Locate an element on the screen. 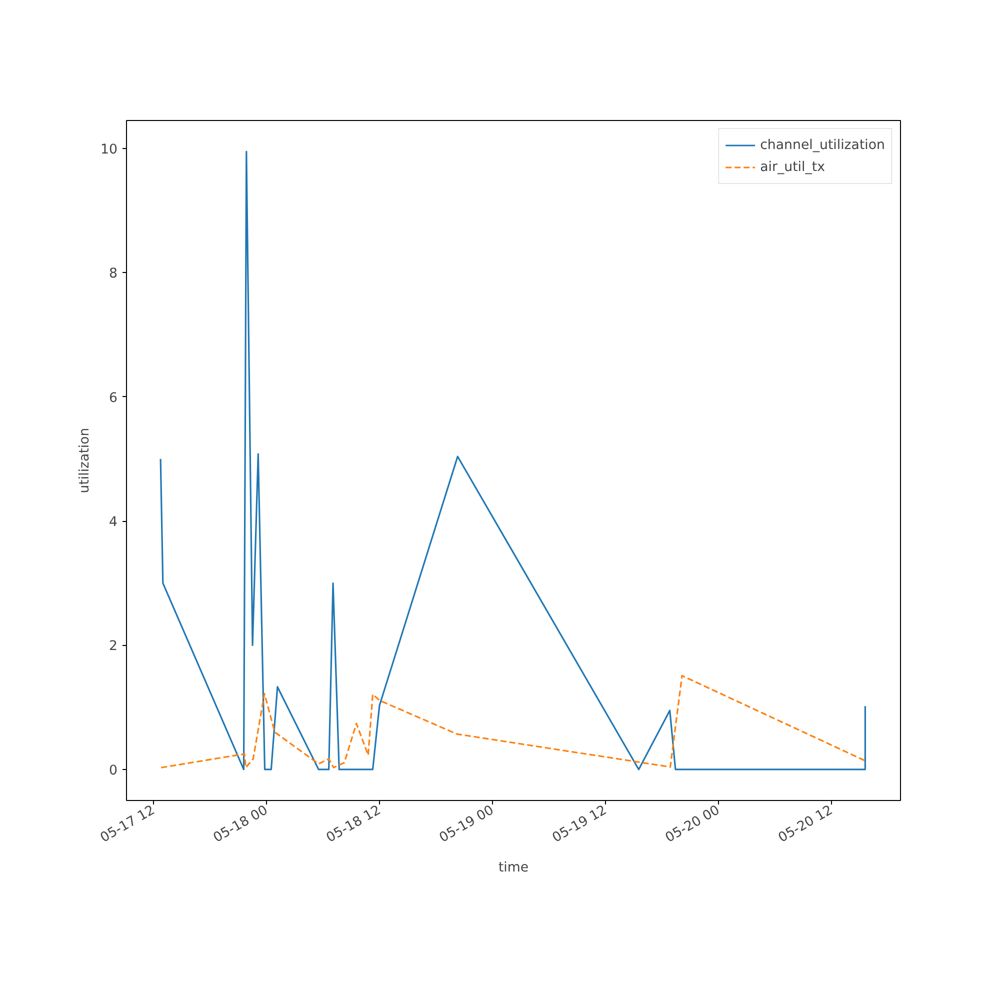 This screenshot has height=1000, width=1000. y-tick-label: 2 is located at coordinates (113, 646).